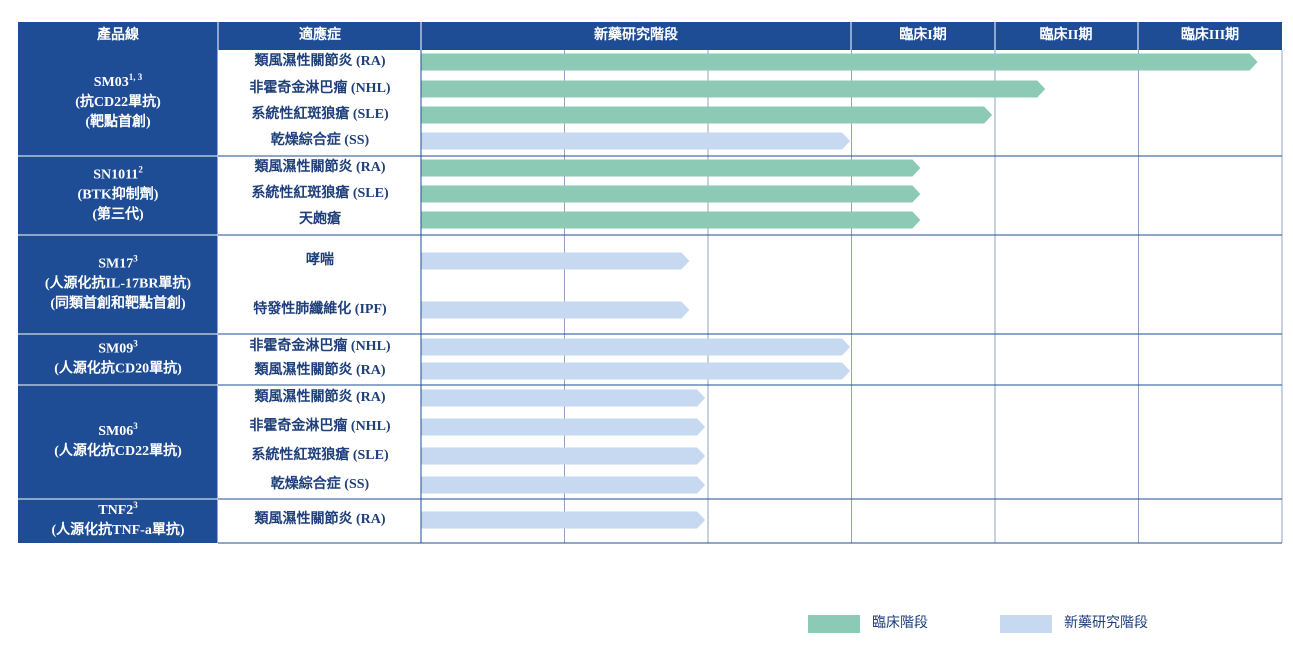  What do you see at coordinates (118, 303) in the screenshot?
I see `product-desc: (同類首創和靶點首創)` at bounding box center [118, 303].